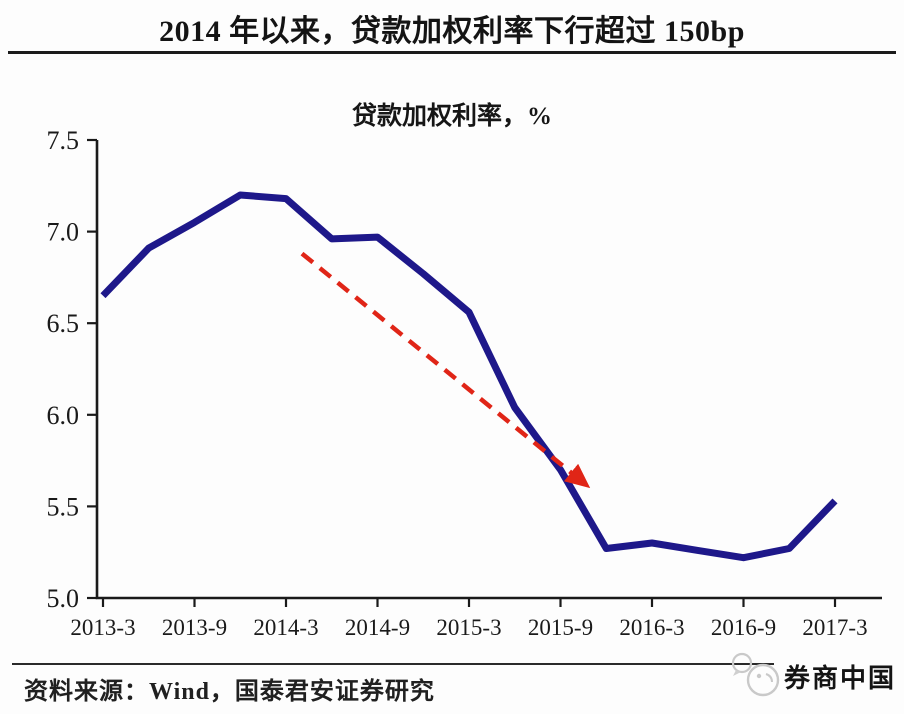 This screenshot has height=714, width=904. What do you see at coordinates (445, 370) in the screenshot?
I see `trend-arrow-annotation` at bounding box center [445, 370].